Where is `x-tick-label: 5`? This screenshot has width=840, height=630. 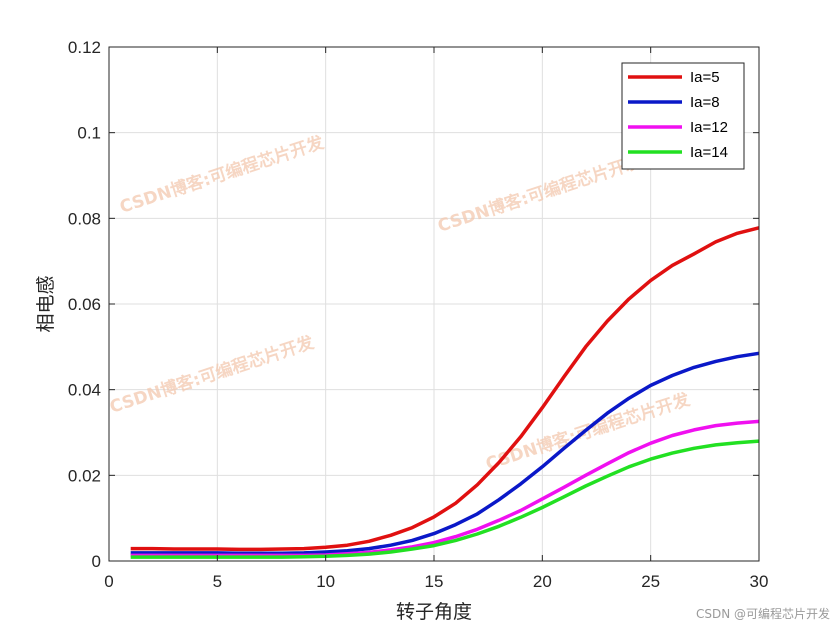 x-tick-label: 5 is located at coordinates (217, 581).